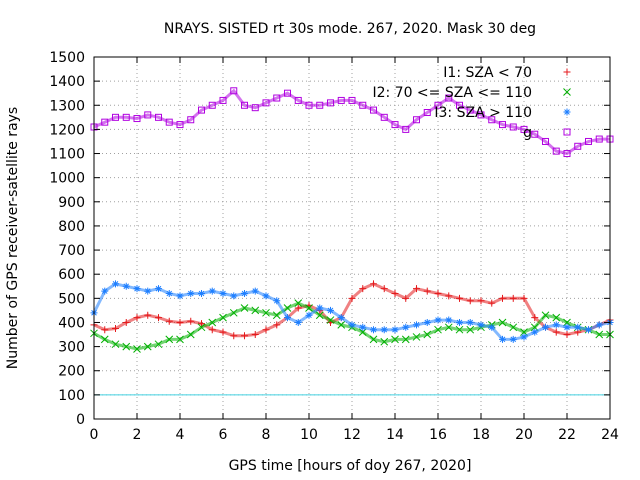 This screenshot has height=480, width=640. Describe the element at coordinates (67, 179) in the screenshot. I see `y-tick-label: 1000` at that location.